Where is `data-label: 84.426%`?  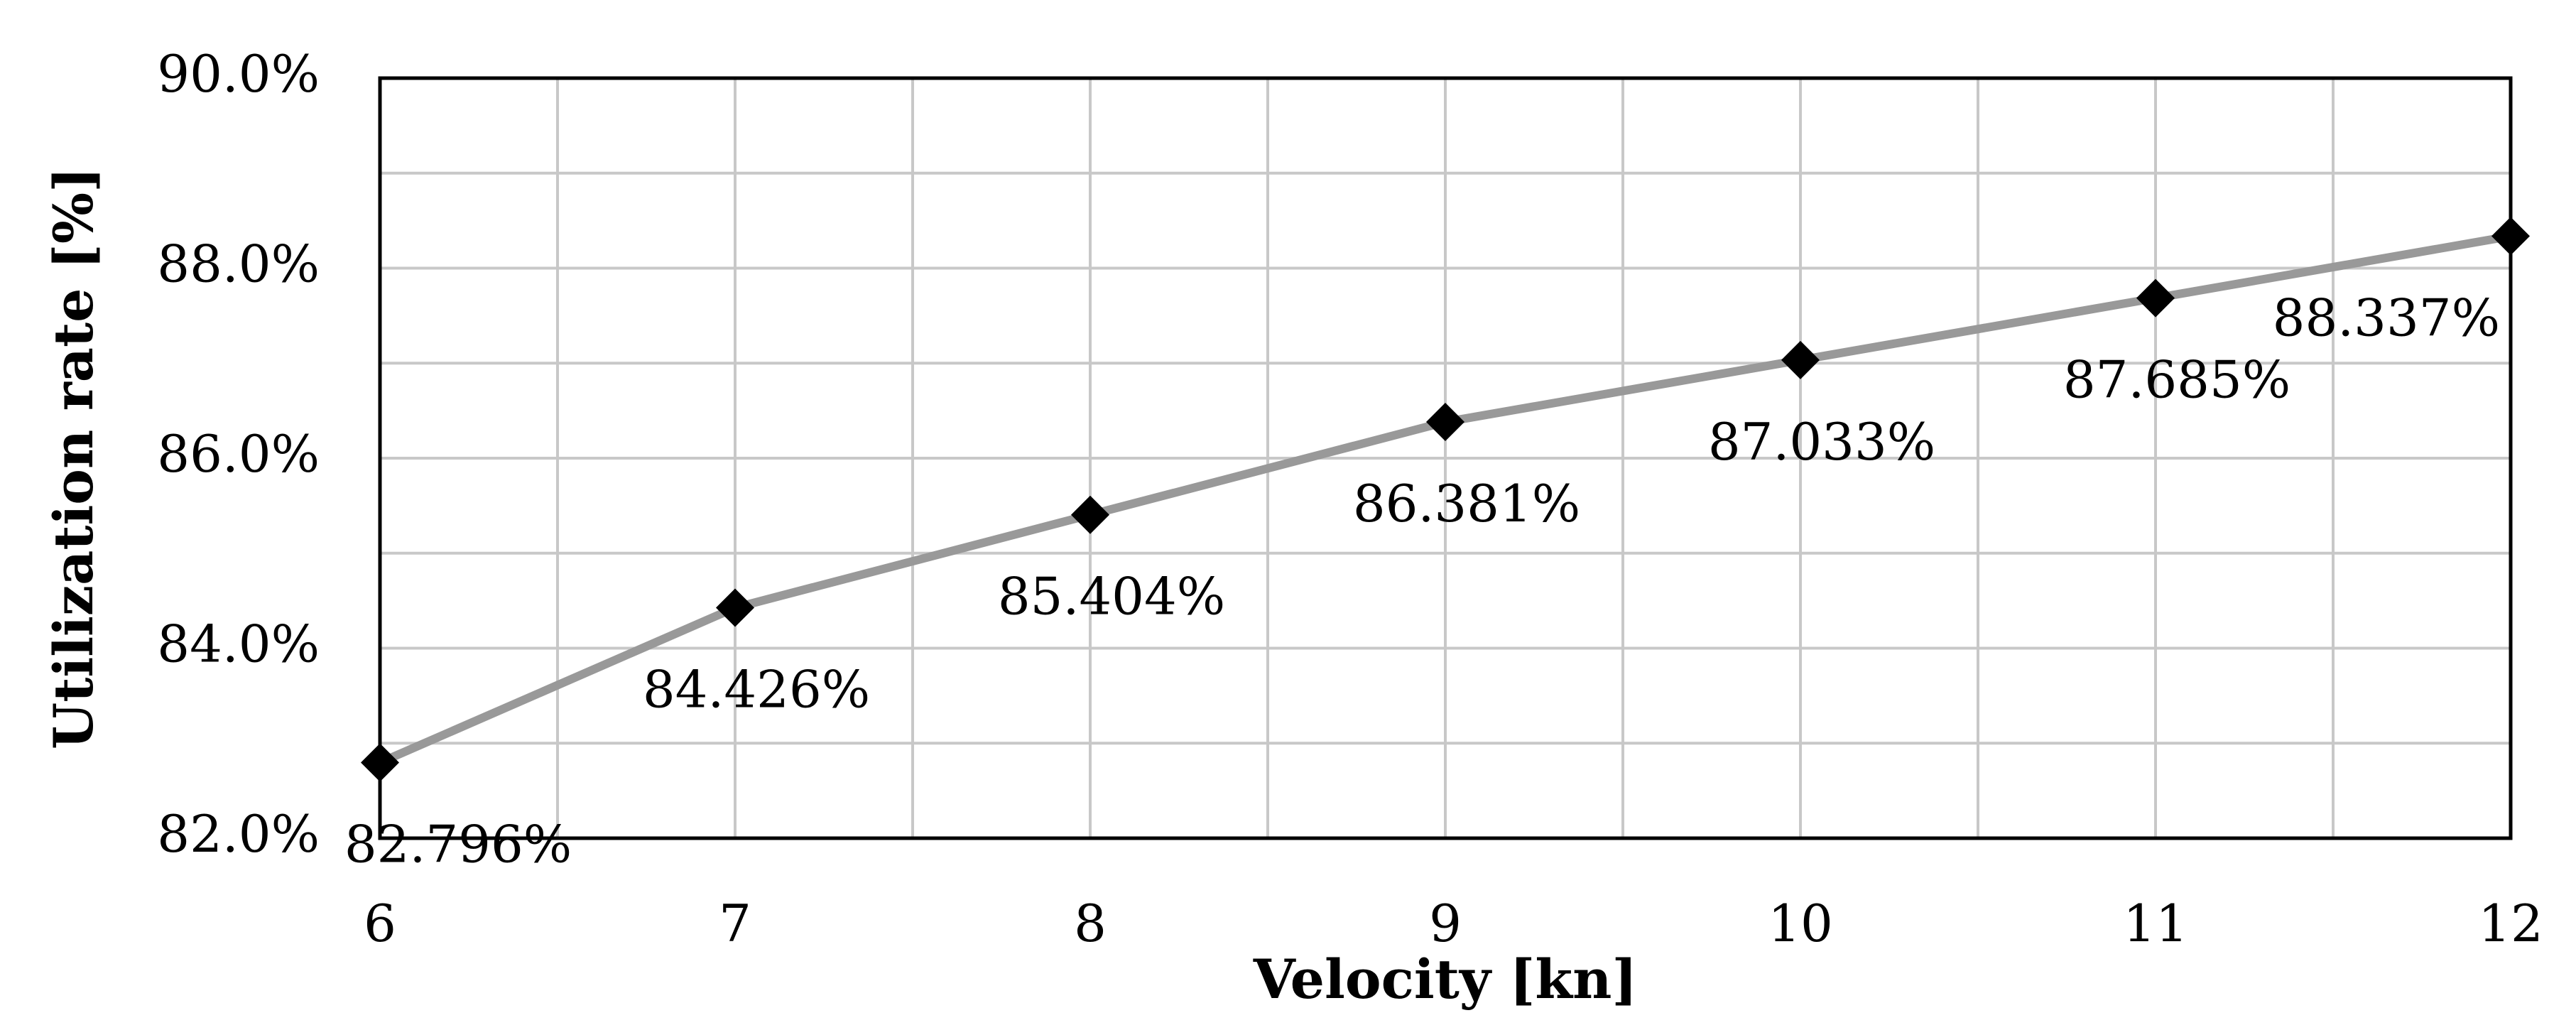 data-label: 84.426% is located at coordinates (757, 690).